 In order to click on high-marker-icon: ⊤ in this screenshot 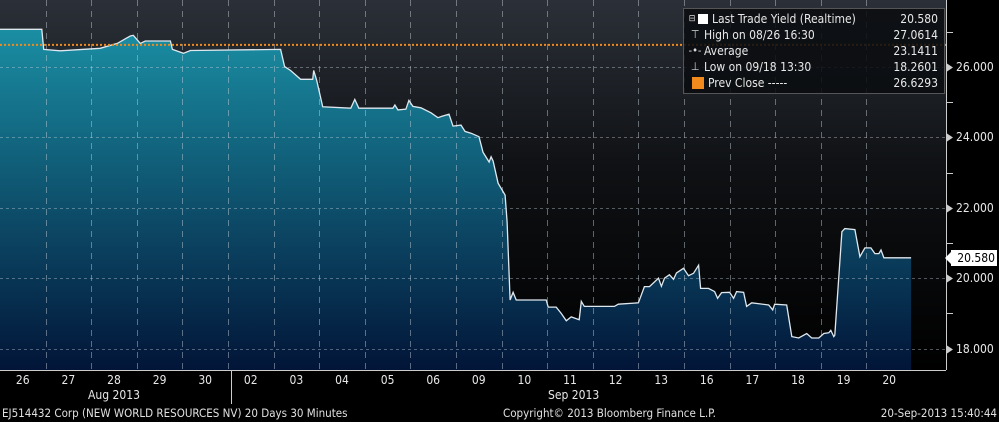, I will do `click(695, 34)`.